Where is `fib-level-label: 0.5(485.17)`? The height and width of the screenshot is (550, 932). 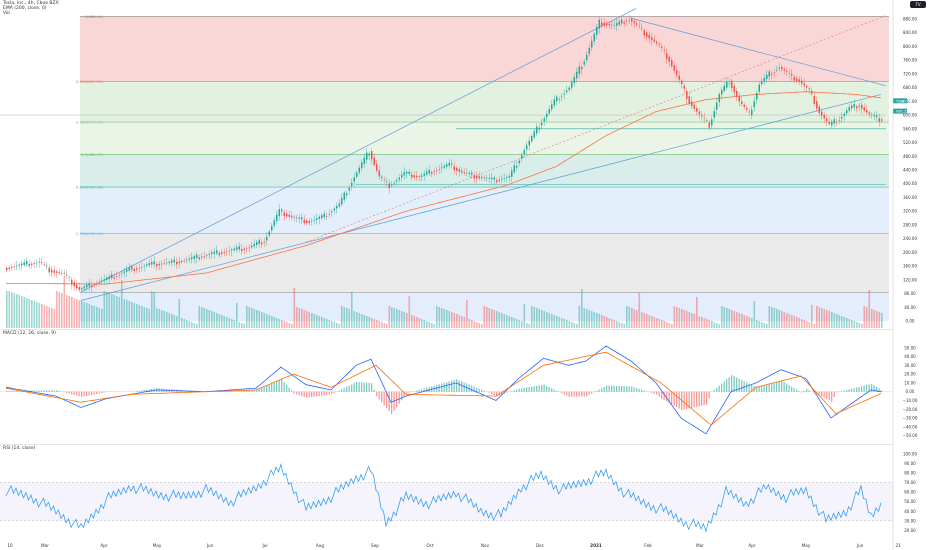
fib-level-label: 0.5(485.17) is located at coordinates (92, 154).